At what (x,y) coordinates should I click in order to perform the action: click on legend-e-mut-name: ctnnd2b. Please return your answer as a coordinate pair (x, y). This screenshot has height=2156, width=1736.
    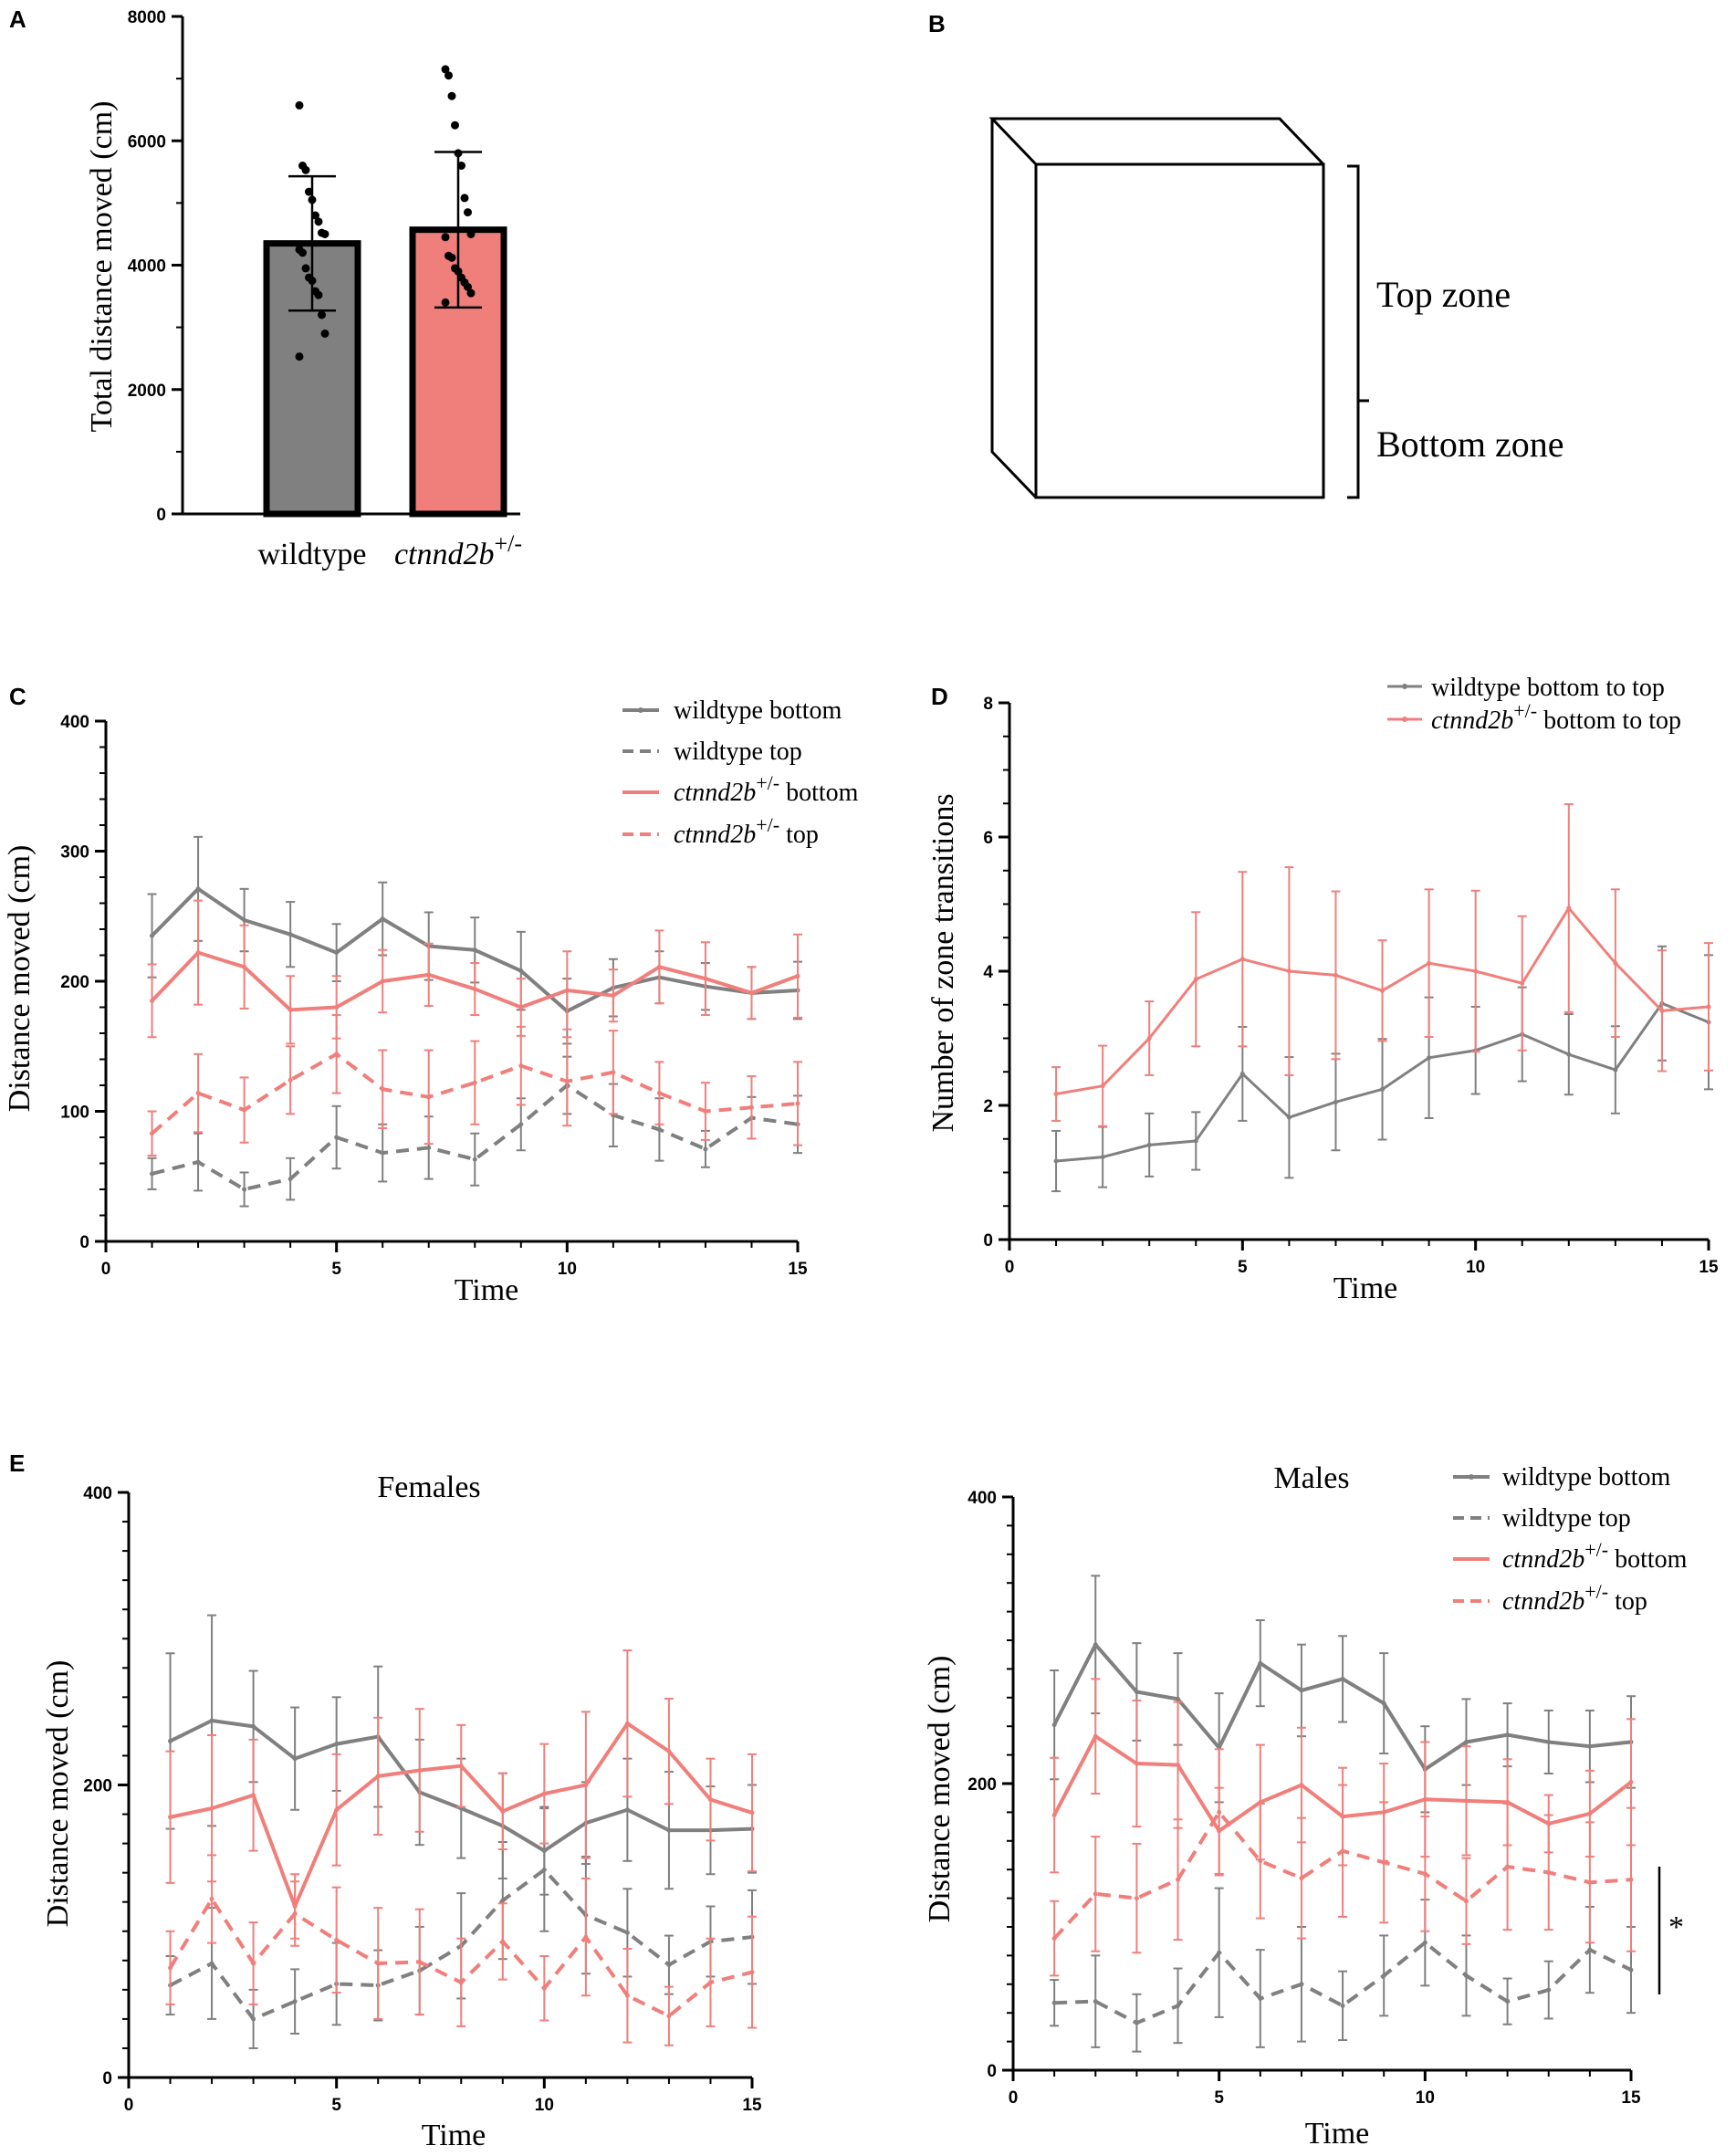
    Looking at the image, I should click on (1543, 1559).